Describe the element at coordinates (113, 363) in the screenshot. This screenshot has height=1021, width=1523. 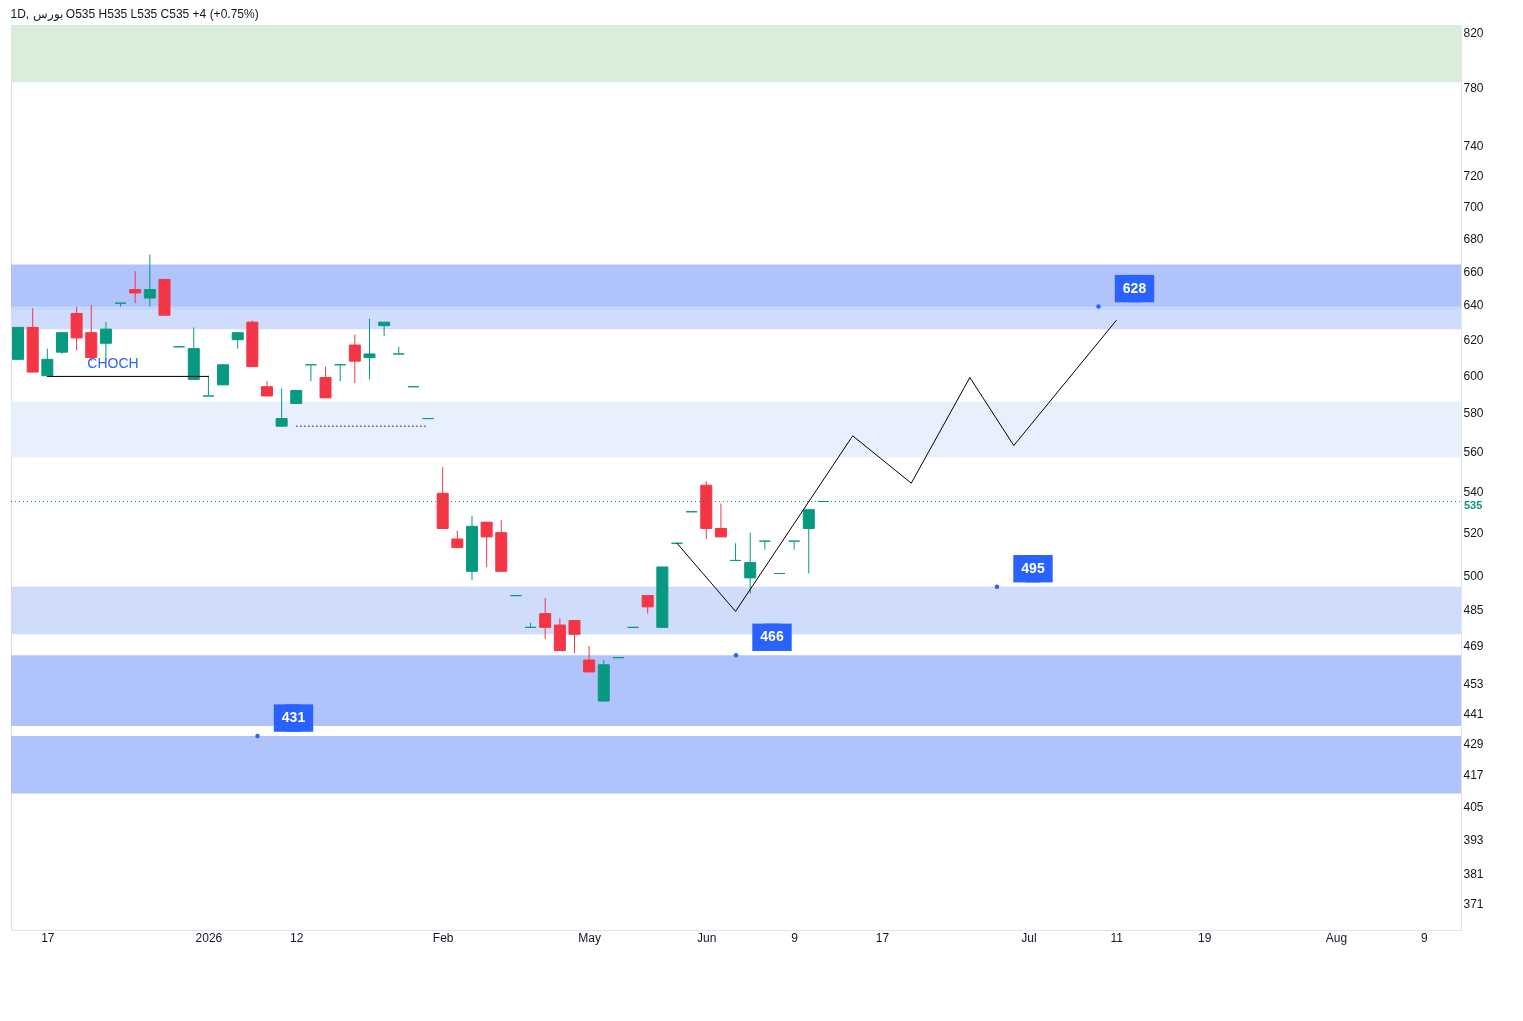
I see `annotation: CHOCH` at that location.